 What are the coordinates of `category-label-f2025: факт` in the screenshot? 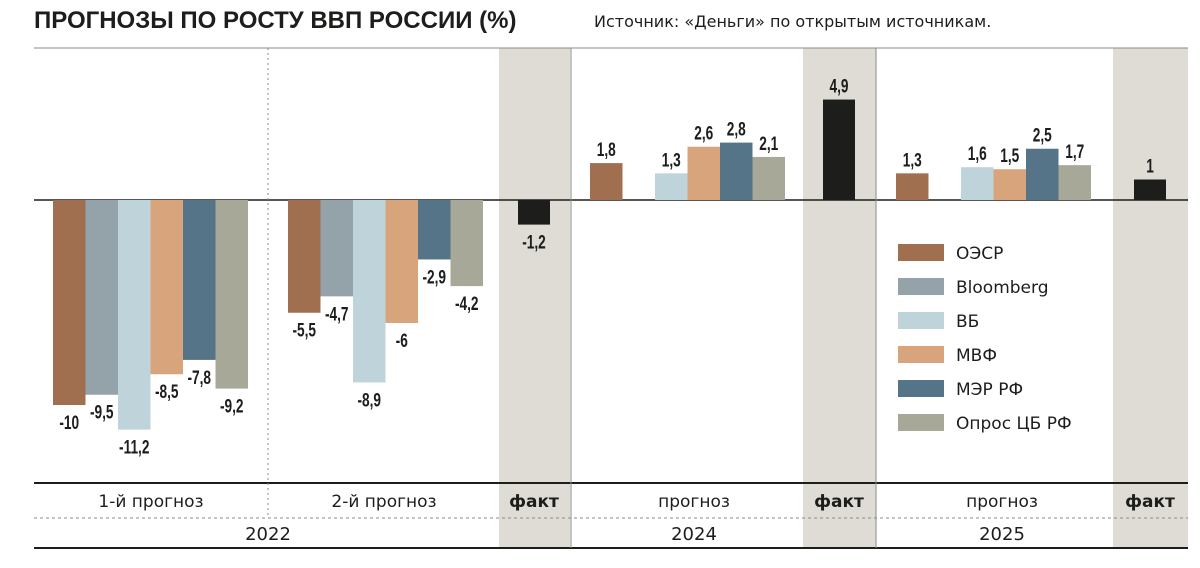 It's located at (1150, 502).